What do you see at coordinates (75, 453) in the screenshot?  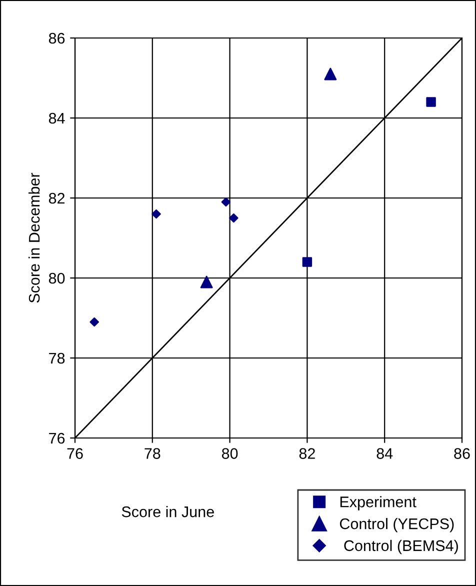 I see `x-tick-label: 76` at bounding box center [75, 453].